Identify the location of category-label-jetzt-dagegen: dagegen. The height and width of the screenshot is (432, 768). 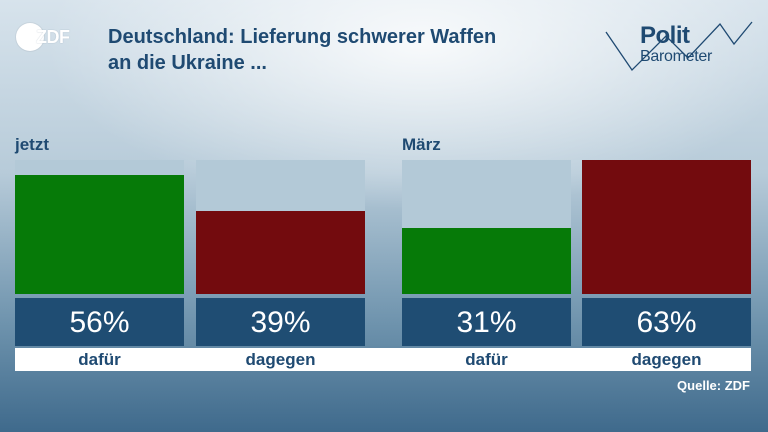
(280, 359).